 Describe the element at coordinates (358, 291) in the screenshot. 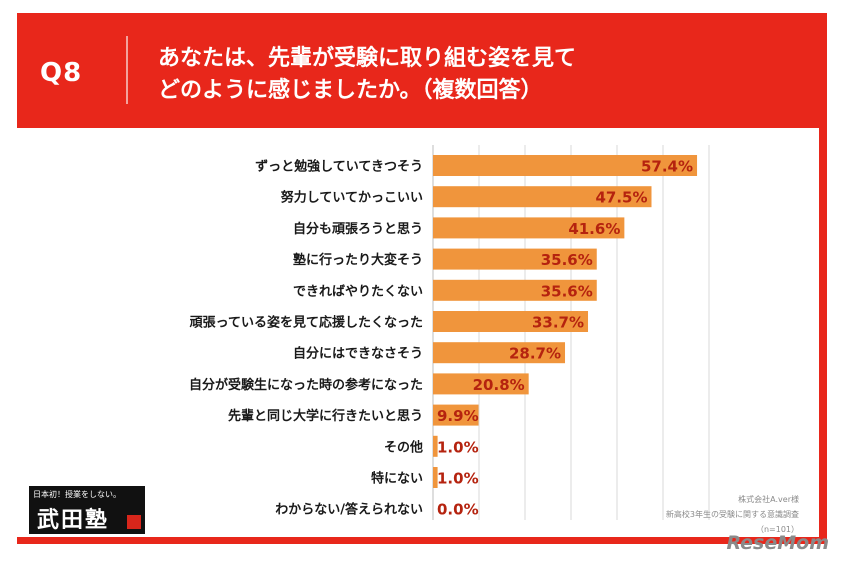

I see `category-label: できればやりたくない` at that location.